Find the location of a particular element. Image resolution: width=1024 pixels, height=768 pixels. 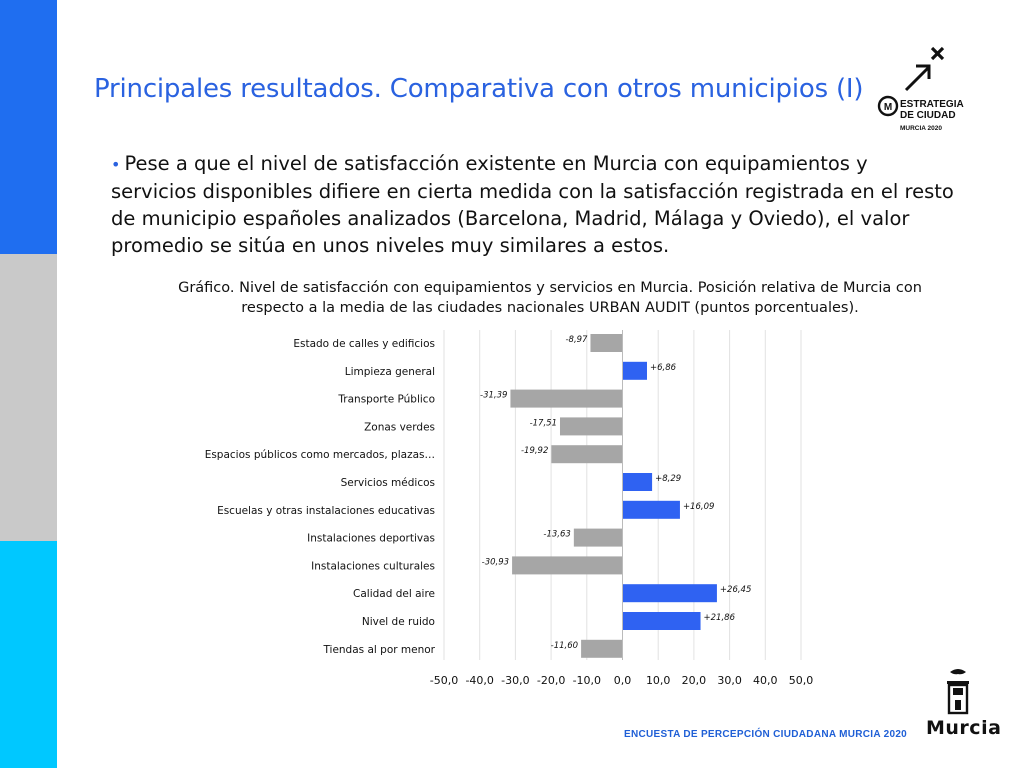

category-label: Tiendas al por menor is located at coordinates (378, 650).